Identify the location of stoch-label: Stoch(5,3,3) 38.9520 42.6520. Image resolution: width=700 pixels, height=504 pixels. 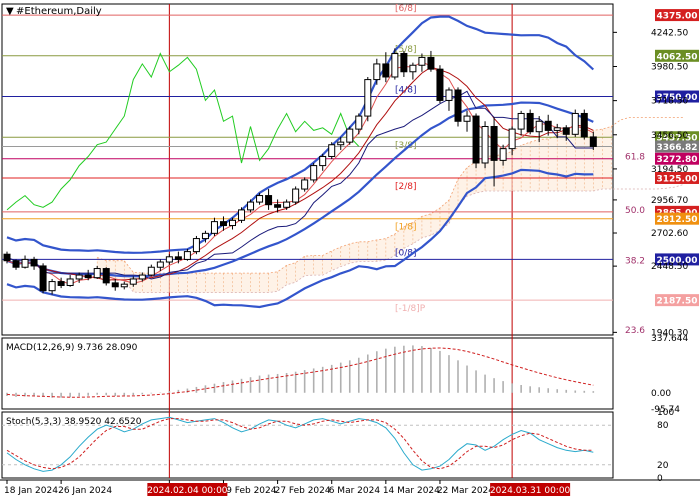
(74, 422).